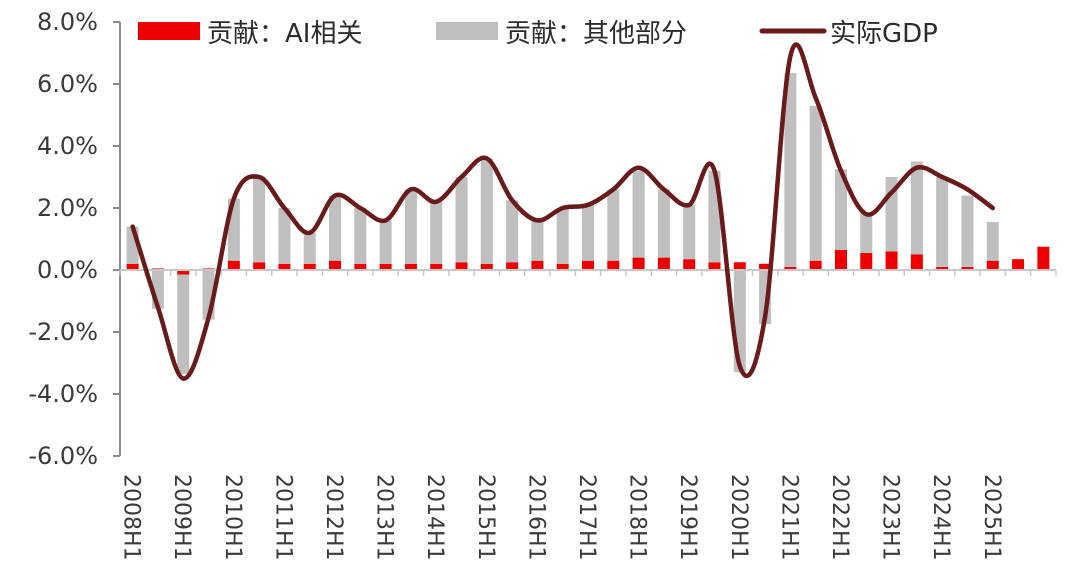 The height and width of the screenshot is (574, 1080). What do you see at coordinates (940, 517) in the screenshot?
I see `x-tick-label: 2024H1` at bounding box center [940, 517].